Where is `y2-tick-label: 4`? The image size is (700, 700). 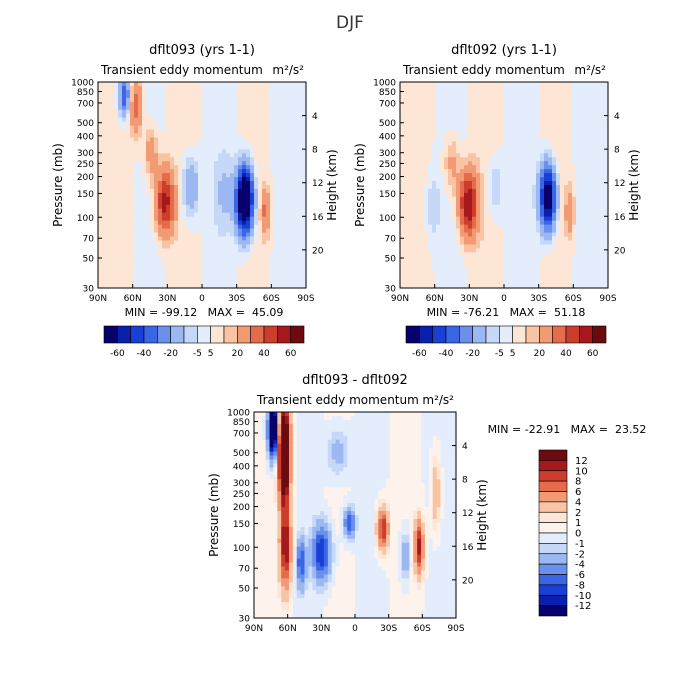
y2-tick-label: 4 is located at coordinates (315, 117).